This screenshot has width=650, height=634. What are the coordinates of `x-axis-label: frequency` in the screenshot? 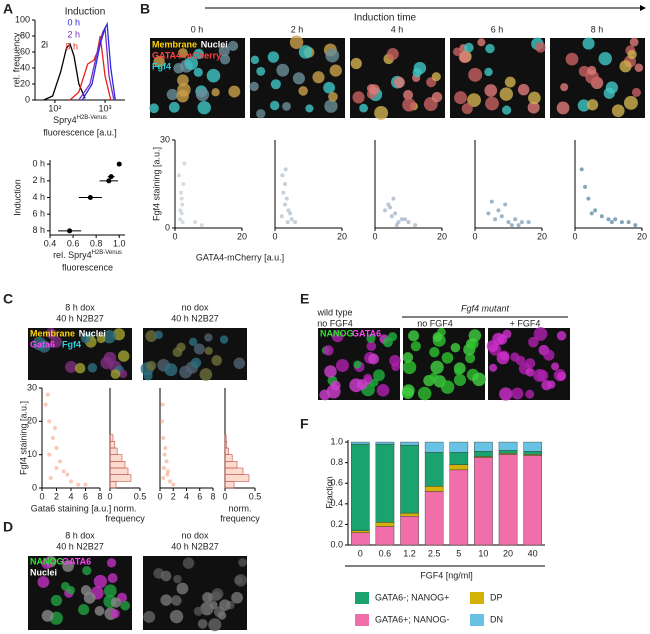 It's located at (240, 518).